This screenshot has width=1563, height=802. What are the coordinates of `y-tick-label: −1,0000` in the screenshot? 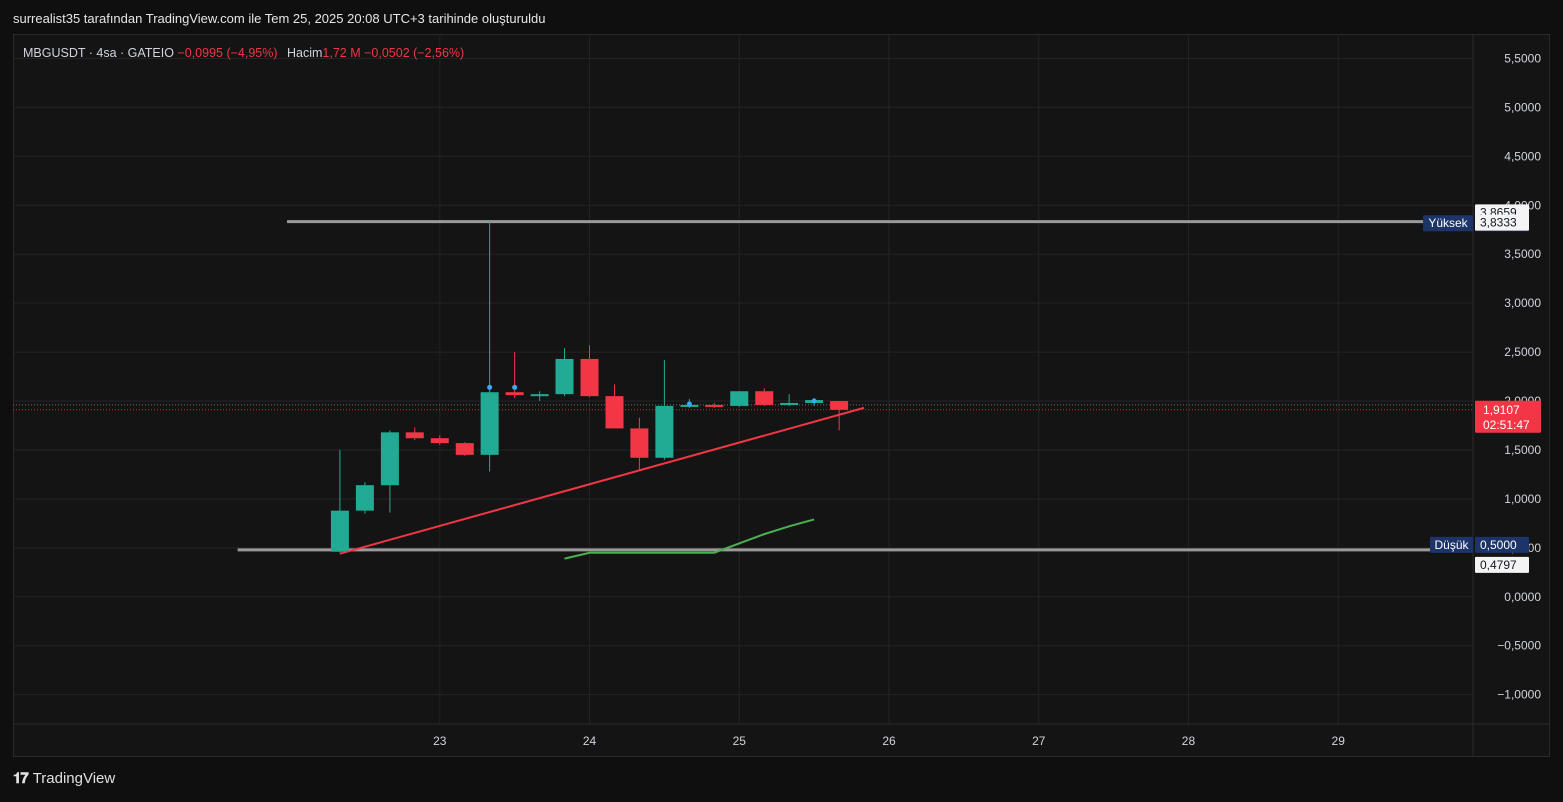 It's located at (1519, 695).